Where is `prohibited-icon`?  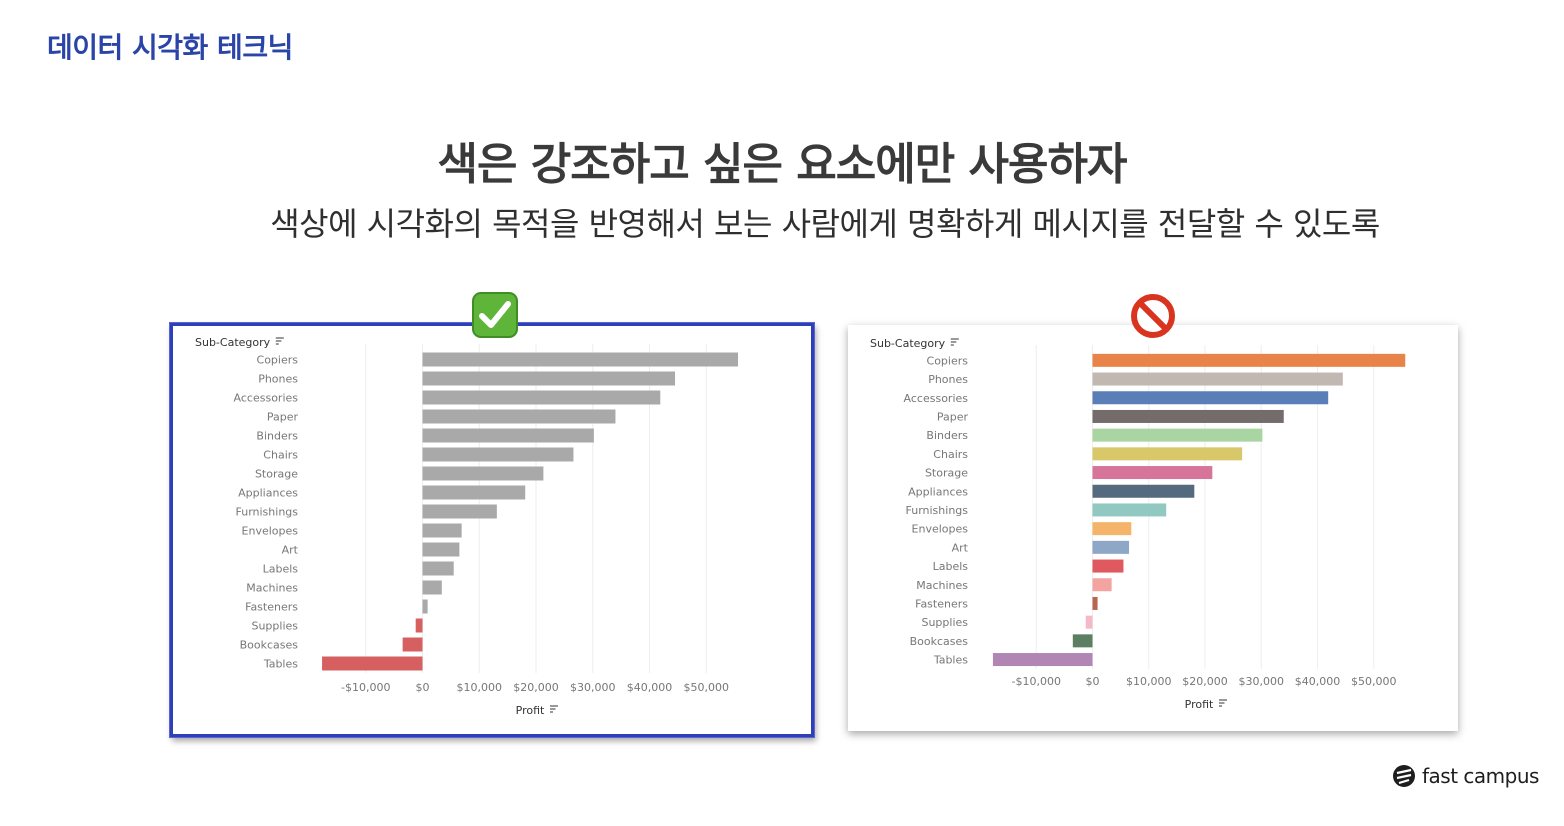
prohibited-icon is located at coordinates (1153, 316).